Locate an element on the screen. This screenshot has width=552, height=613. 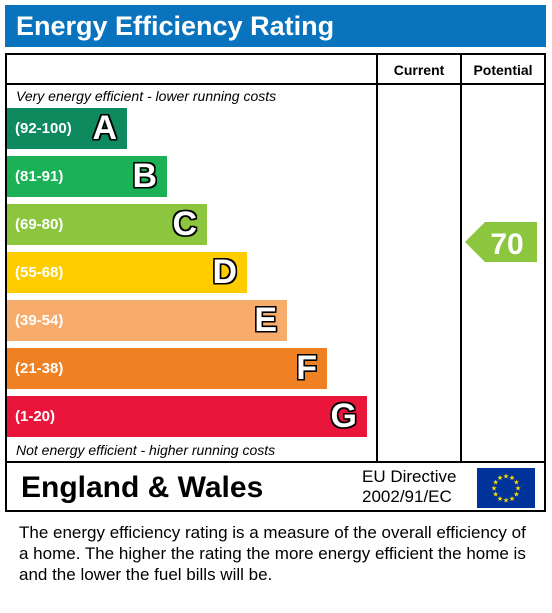
band-letter-label: G is located at coordinates (343, 416).